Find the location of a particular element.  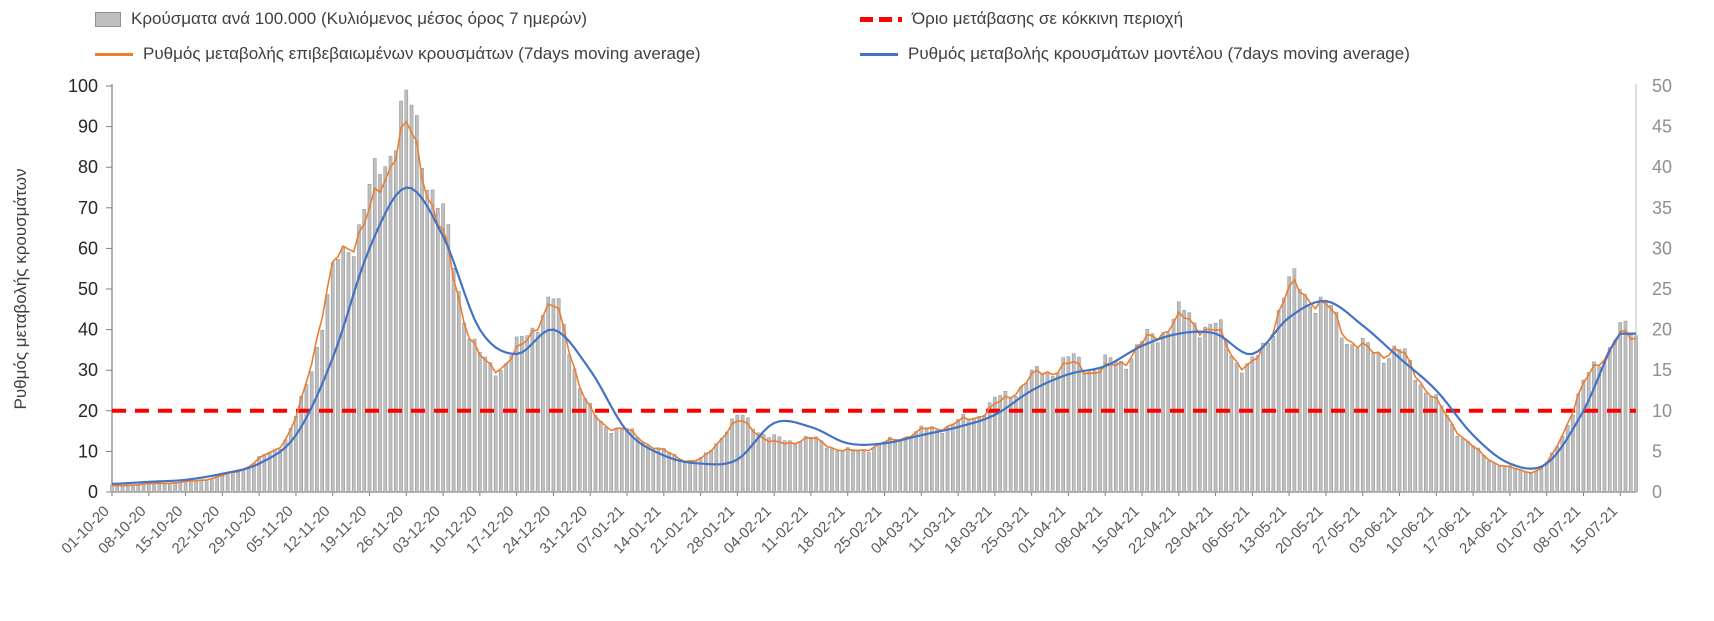

left-axis-tick-label: 80 is located at coordinates (88, 167).